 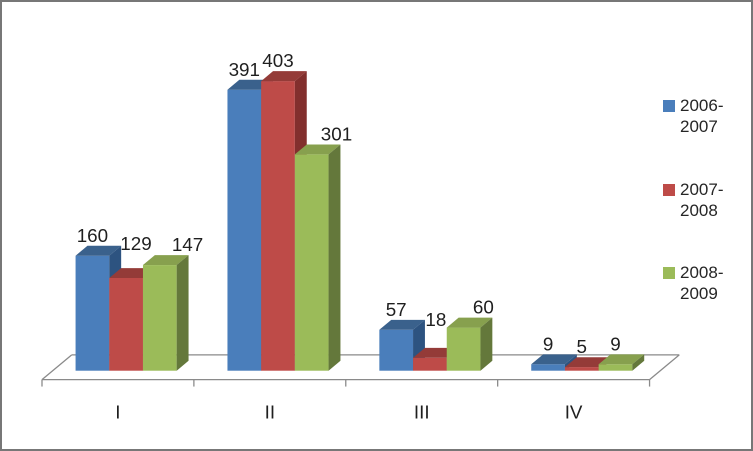 What do you see at coordinates (483, 307) in the screenshot?
I see `data-label-2008-2009-III: 60` at bounding box center [483, 307].